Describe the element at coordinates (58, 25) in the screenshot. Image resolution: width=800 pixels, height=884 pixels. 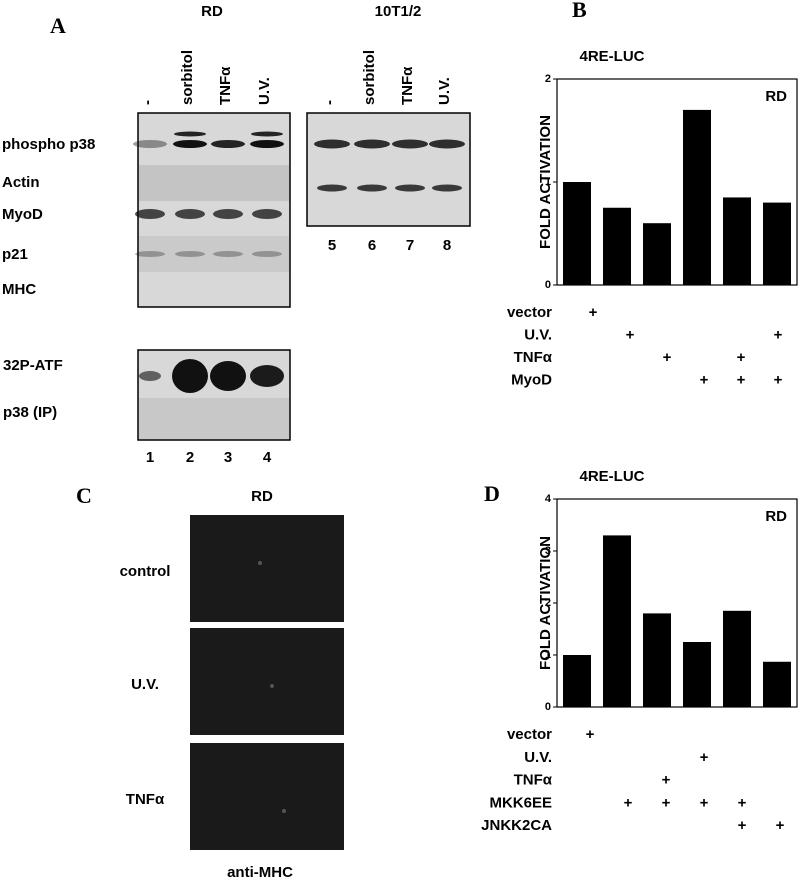
I see `panel-letter: A` at that location.